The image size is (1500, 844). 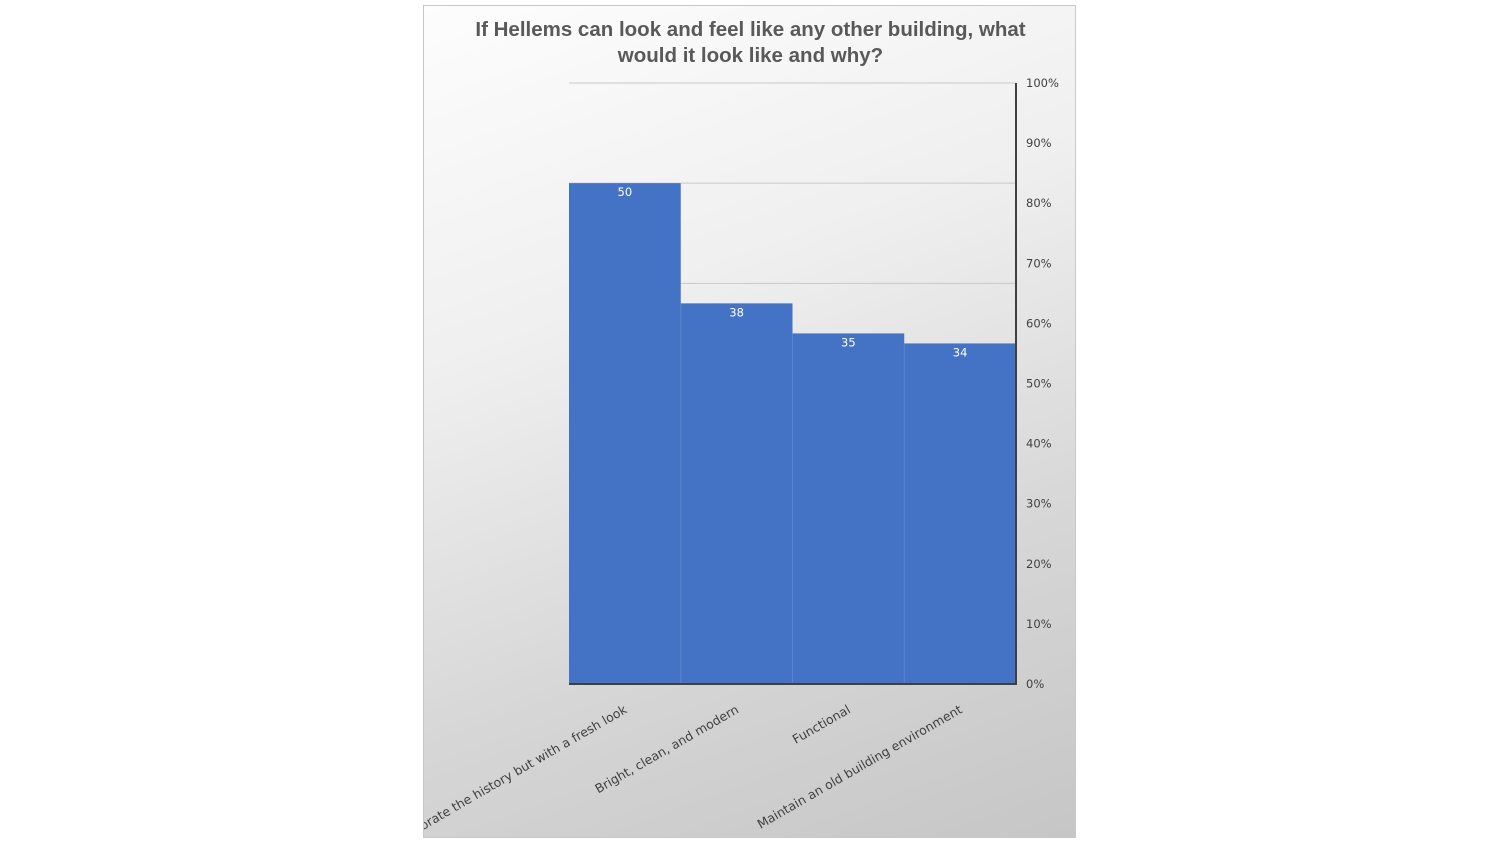 What do you see at coordinates (1039, 143) in the screenshot?
I see `y-tick-label: 90%` at bounding box center [1039, 143].